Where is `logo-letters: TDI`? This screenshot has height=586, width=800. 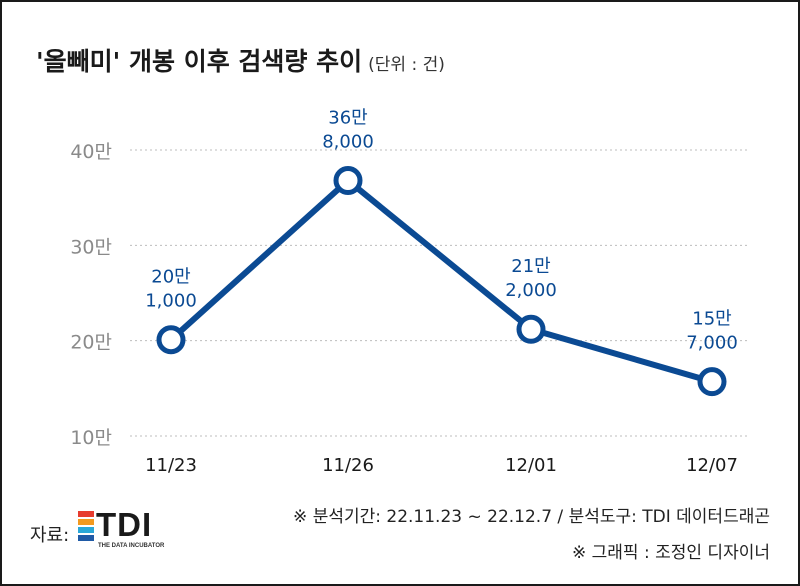
logo-letters: TDI is located at coordinates (124, 524).